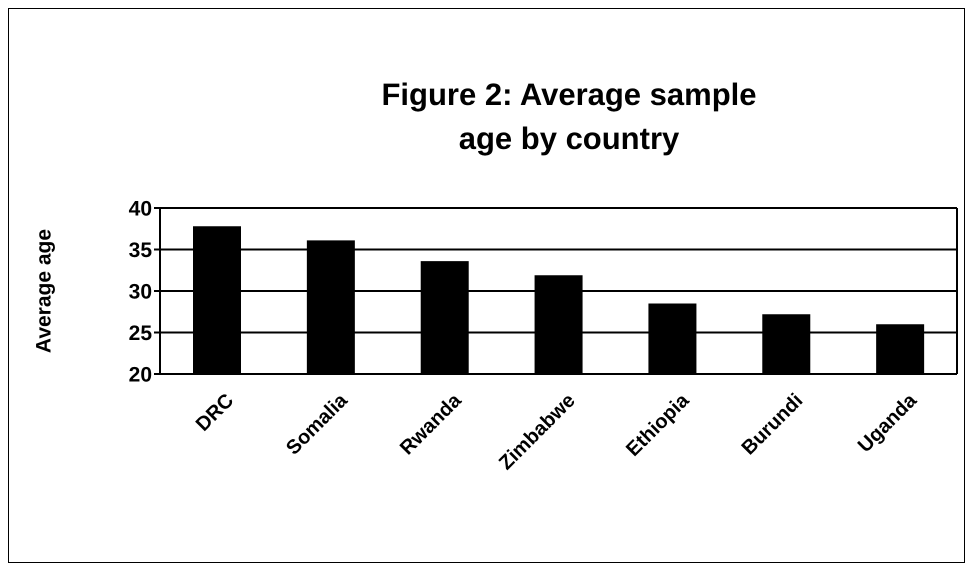  What do you see at coordinates (140, 250) in the screenshot?
I see `y-tick-label: 35` at bounding box center [140, 250].